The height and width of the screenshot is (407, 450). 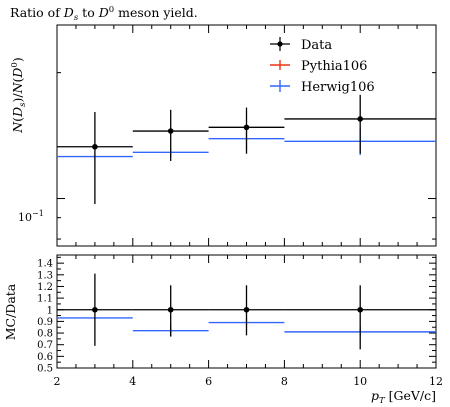 What do you see at coordinates (316, 45) in the screenshot?
I see `legend-label-data: Data` at bounding box center [316, 45].